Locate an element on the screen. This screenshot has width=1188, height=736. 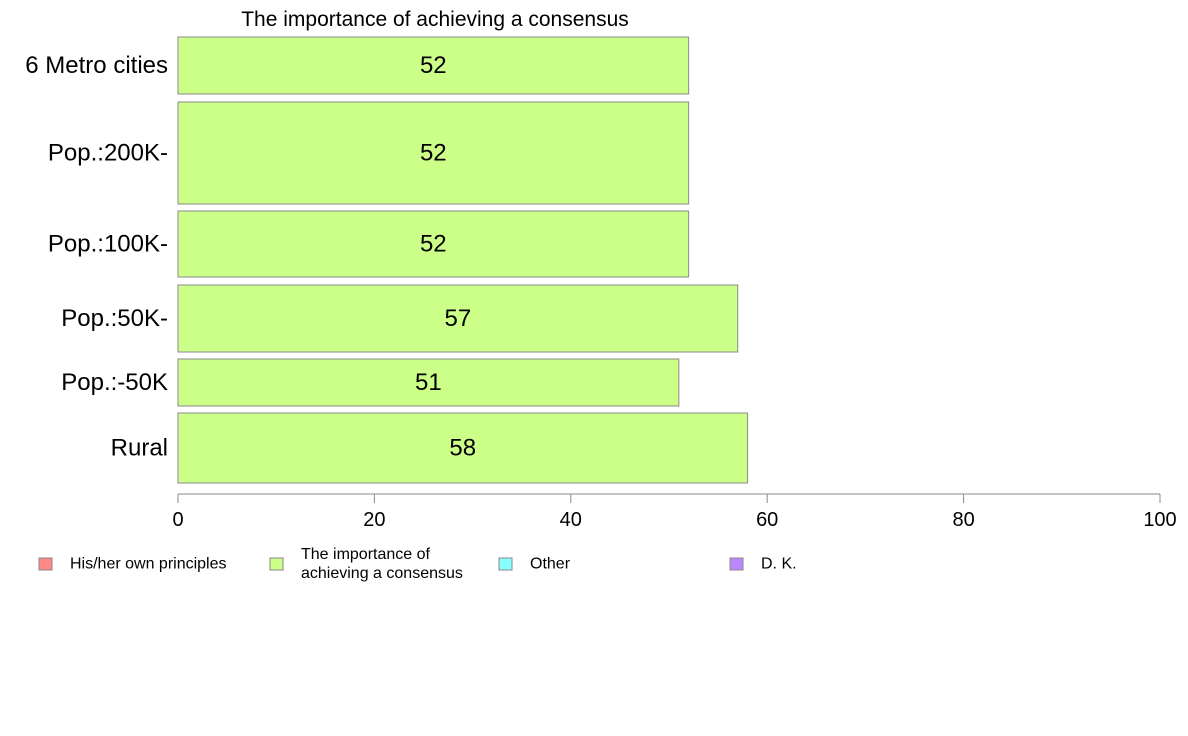
x-tick-label-2: 40 is located at coordinates (571, 520).